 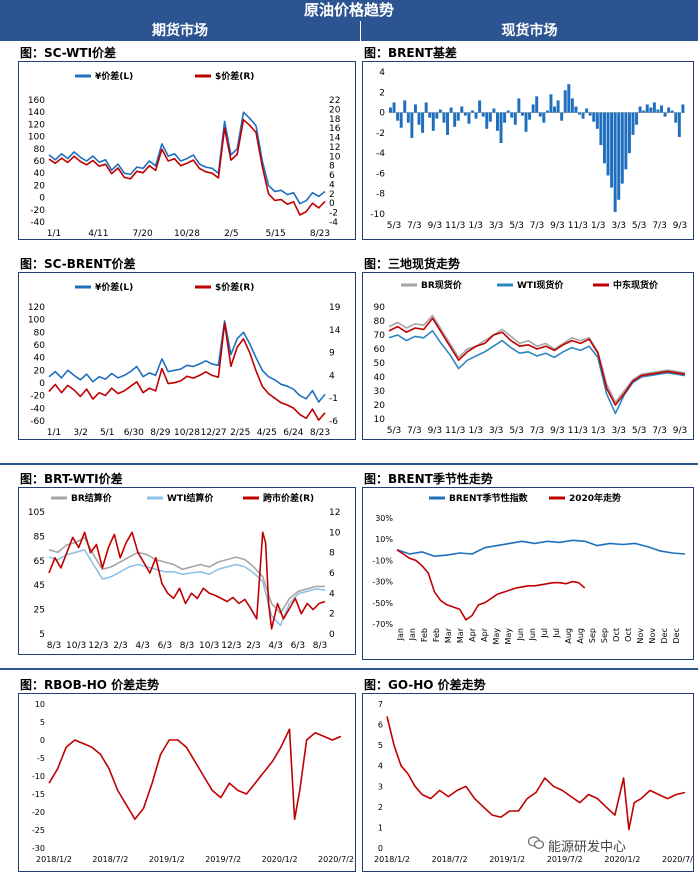 What do you see at coordinates (334, 101) in the screenshot?
I see `y2-tick-label: 22` at bounding box center [334, 101].